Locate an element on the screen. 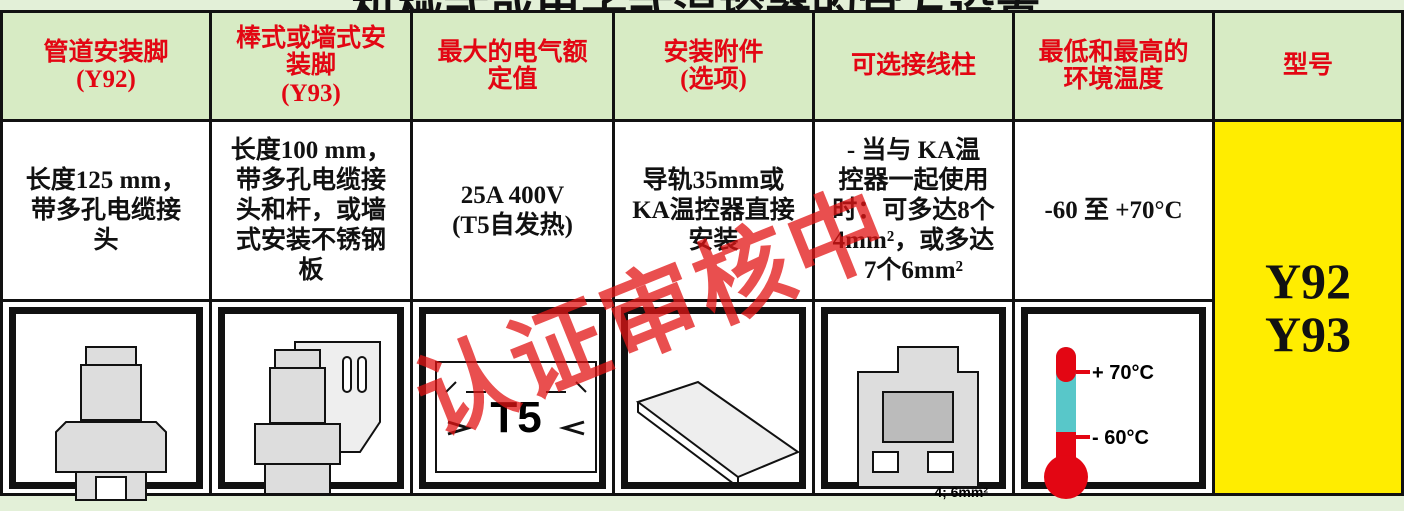 The image size is (1404, 511). heater-label: T5 is located at coordinates (515, 417).